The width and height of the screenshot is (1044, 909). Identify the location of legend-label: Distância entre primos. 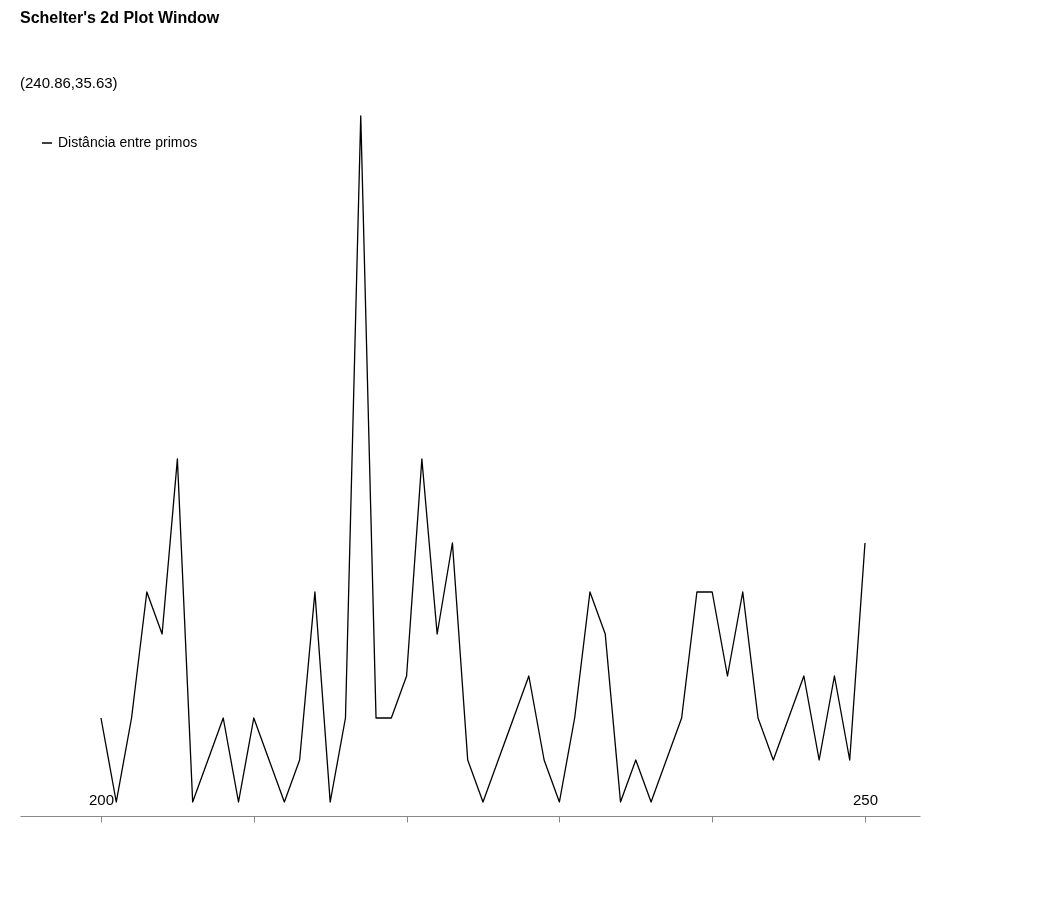
(128, 142).